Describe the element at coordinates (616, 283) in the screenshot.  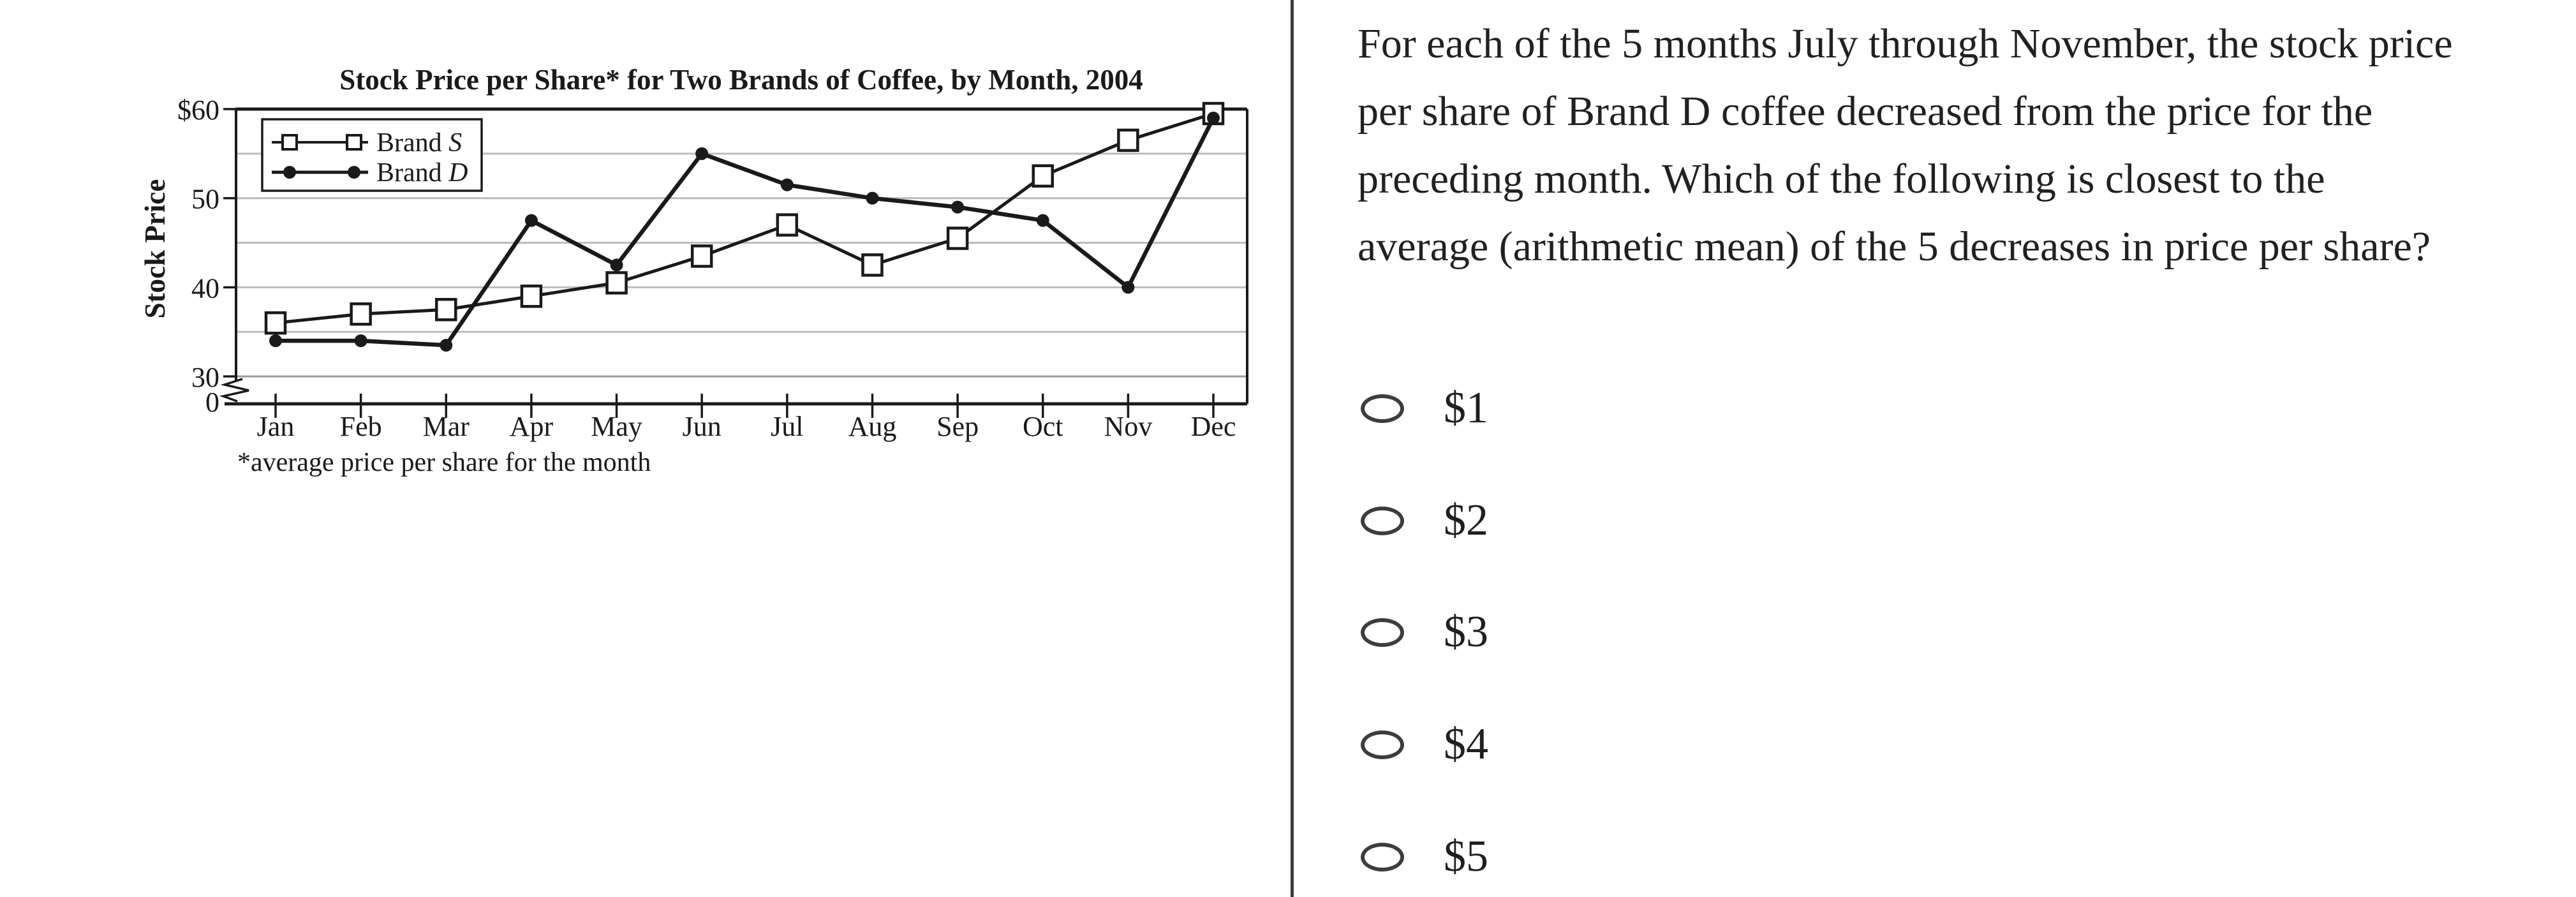
I see `marker-brand-s-may` at that location.